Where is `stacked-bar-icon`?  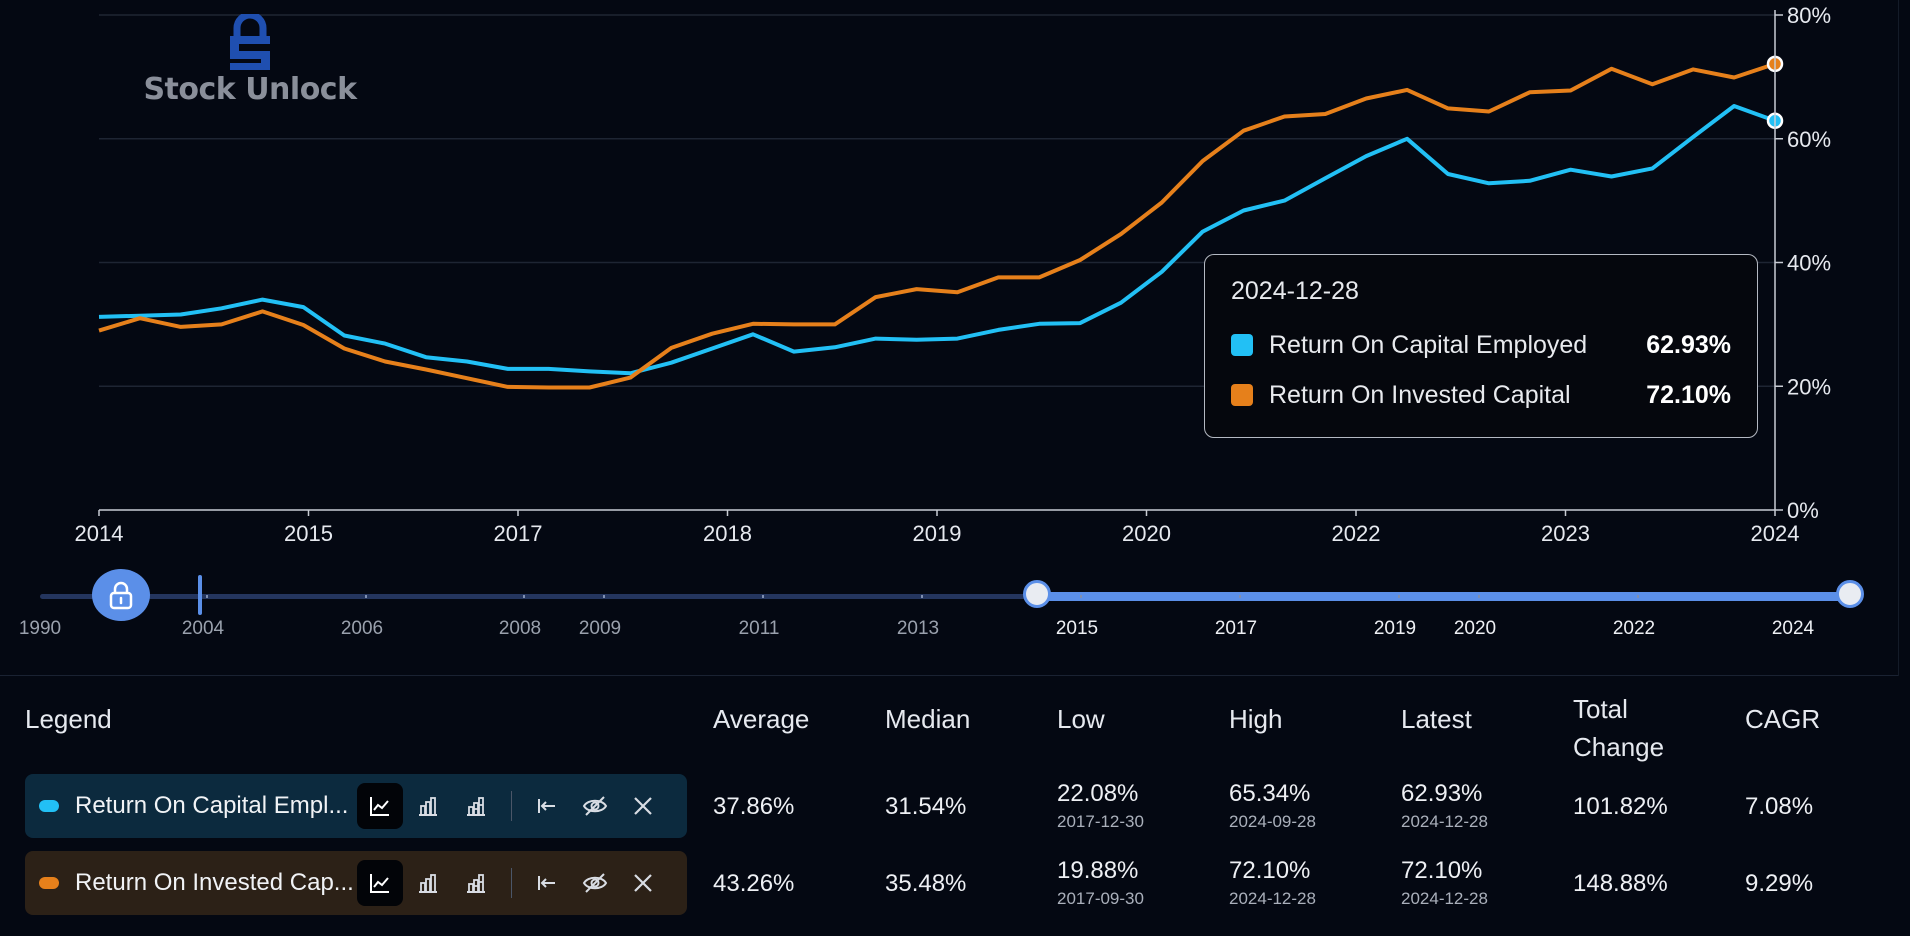
stacked-bar-icon is located at coordinates (476, 806).